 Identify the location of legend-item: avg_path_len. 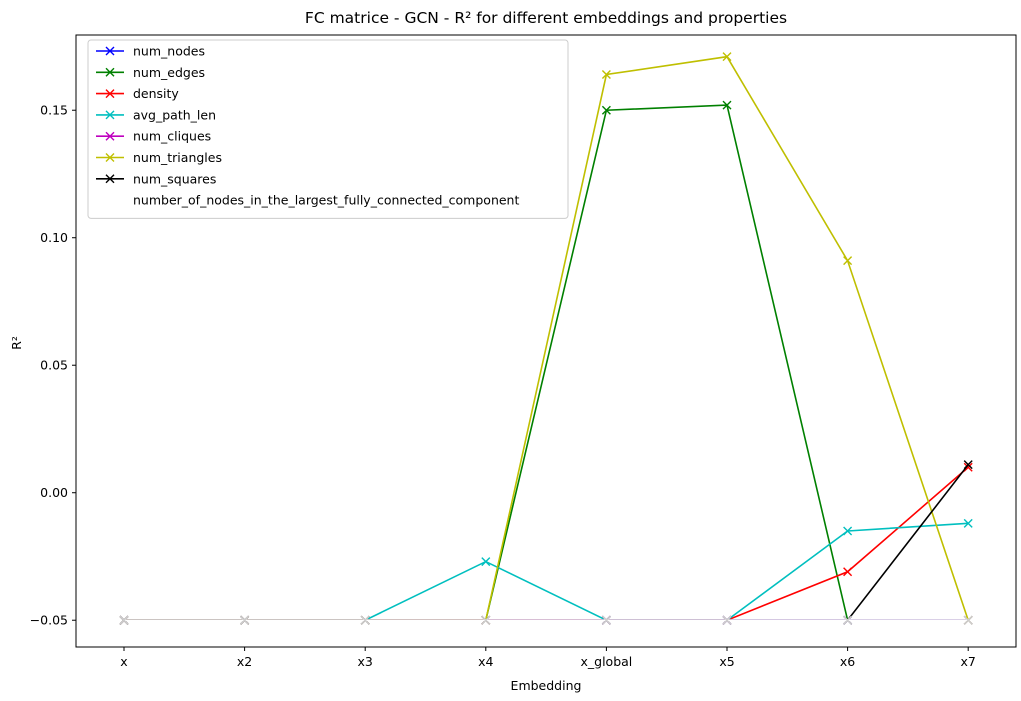
(156, 114).